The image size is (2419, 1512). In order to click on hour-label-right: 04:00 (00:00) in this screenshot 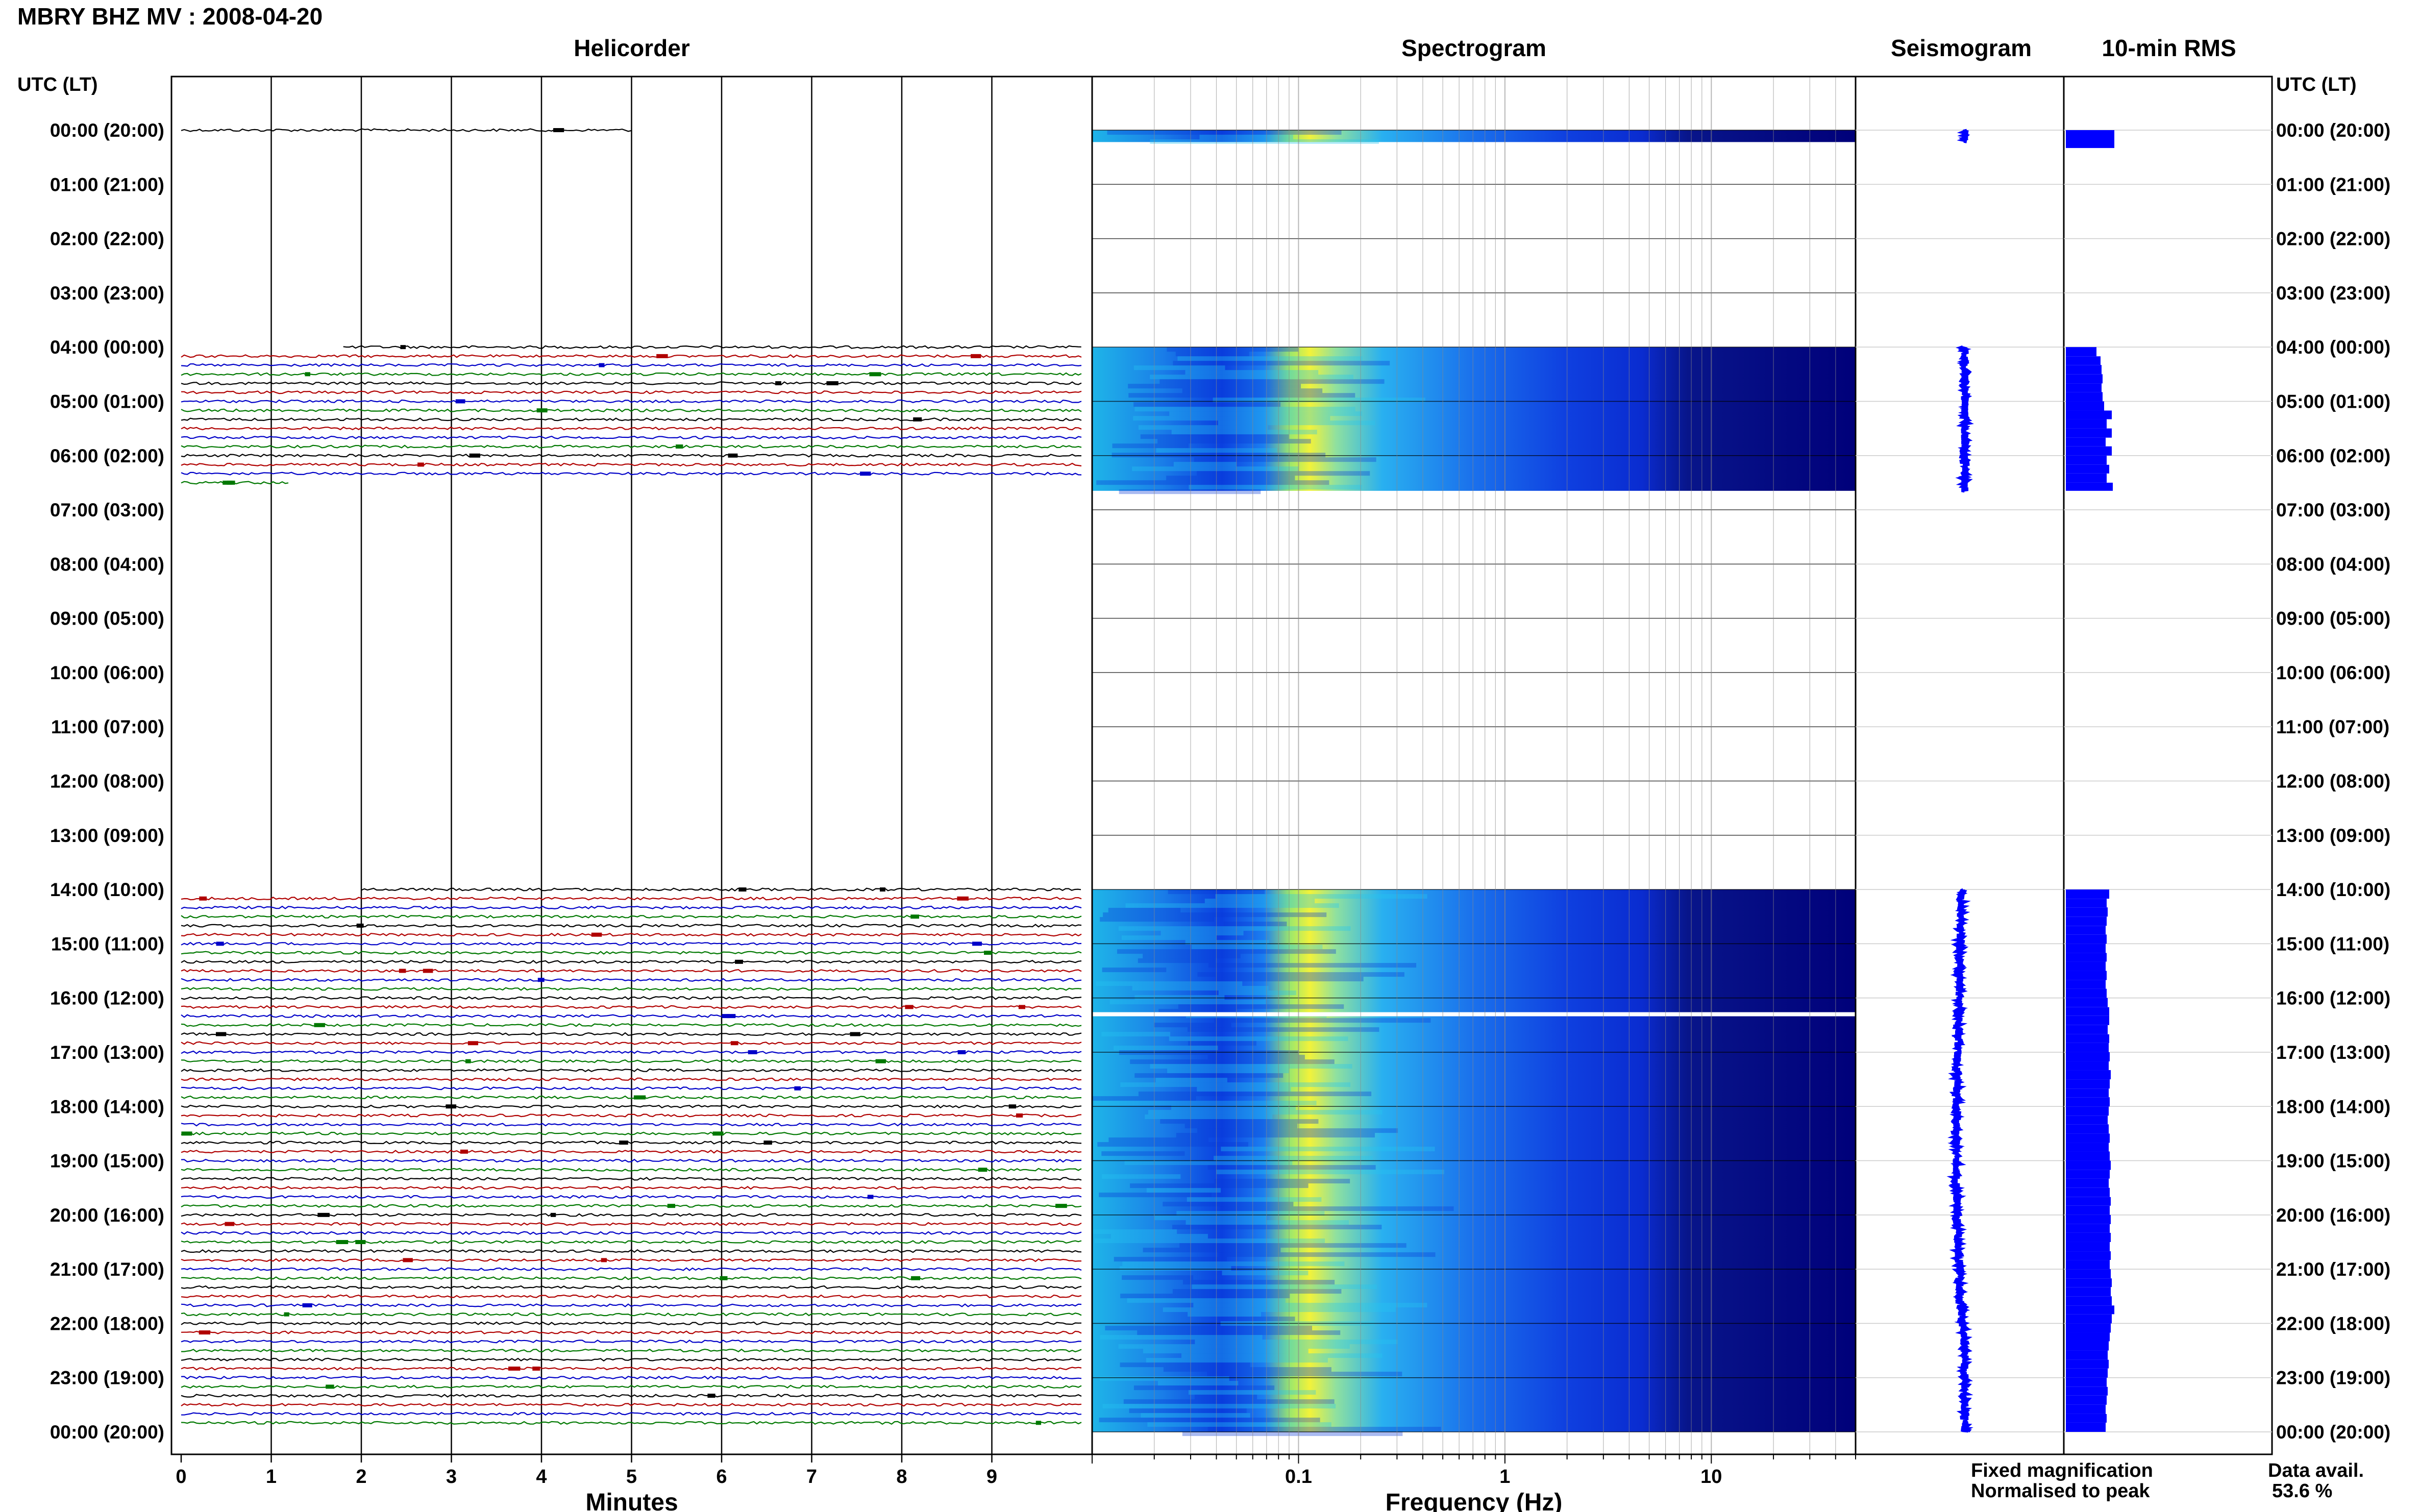, I will do `click(2333, 347)`.